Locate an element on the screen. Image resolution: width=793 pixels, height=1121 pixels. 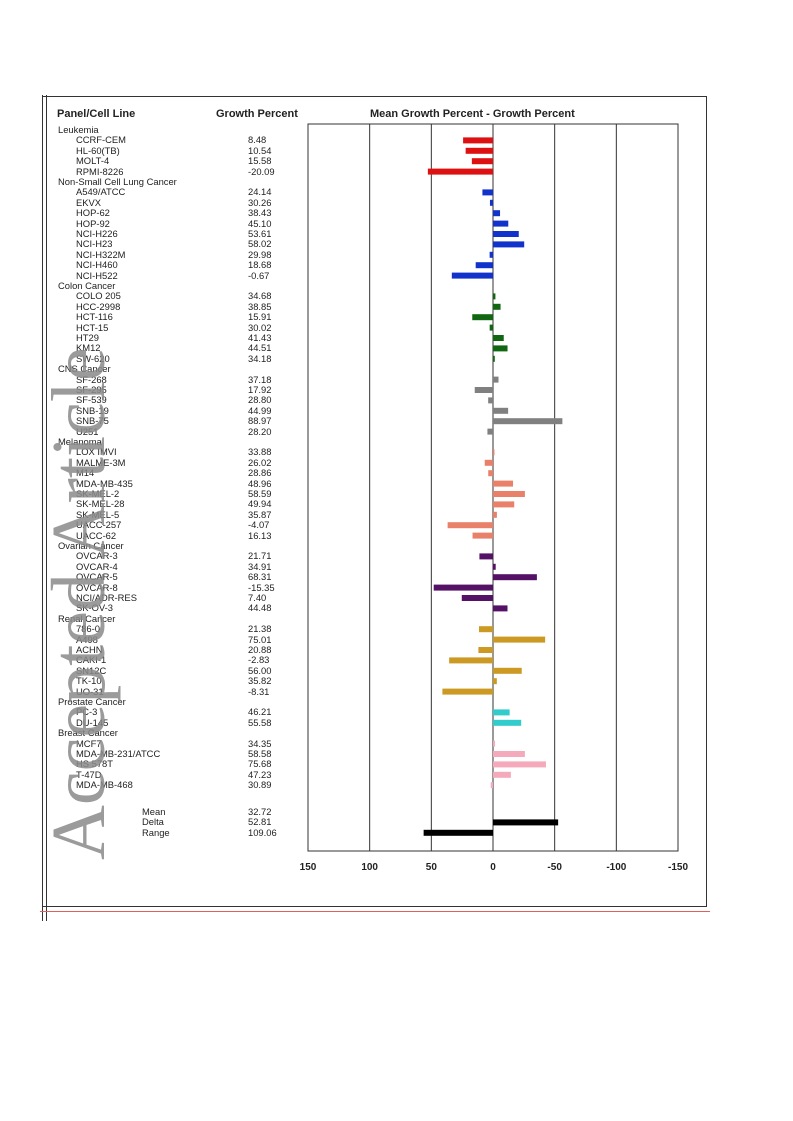
cell-line-label: PC-3 is located at coordinates (87, 712).